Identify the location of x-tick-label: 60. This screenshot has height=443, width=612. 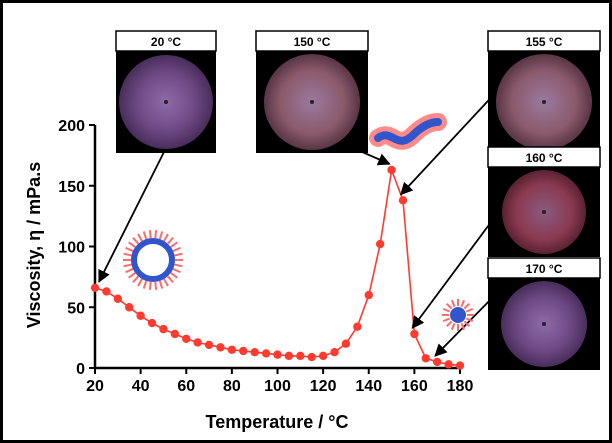
(186, 386).